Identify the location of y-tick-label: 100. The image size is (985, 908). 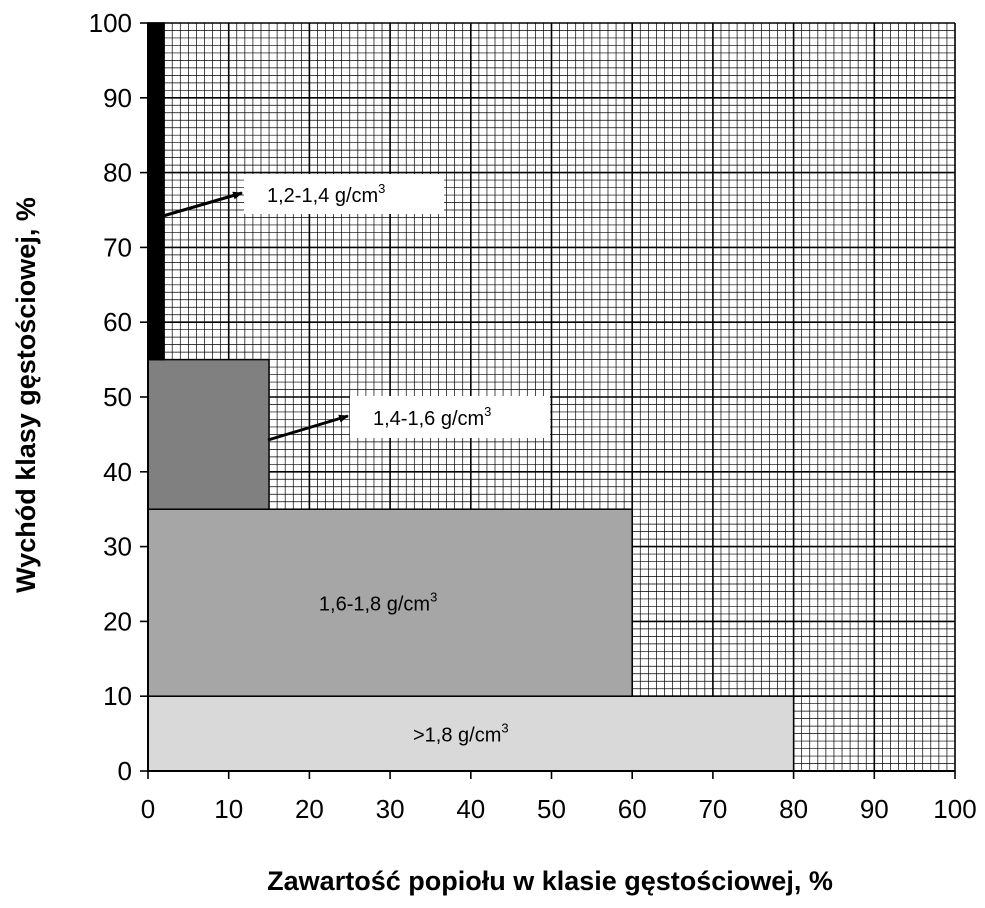
(110, 23).